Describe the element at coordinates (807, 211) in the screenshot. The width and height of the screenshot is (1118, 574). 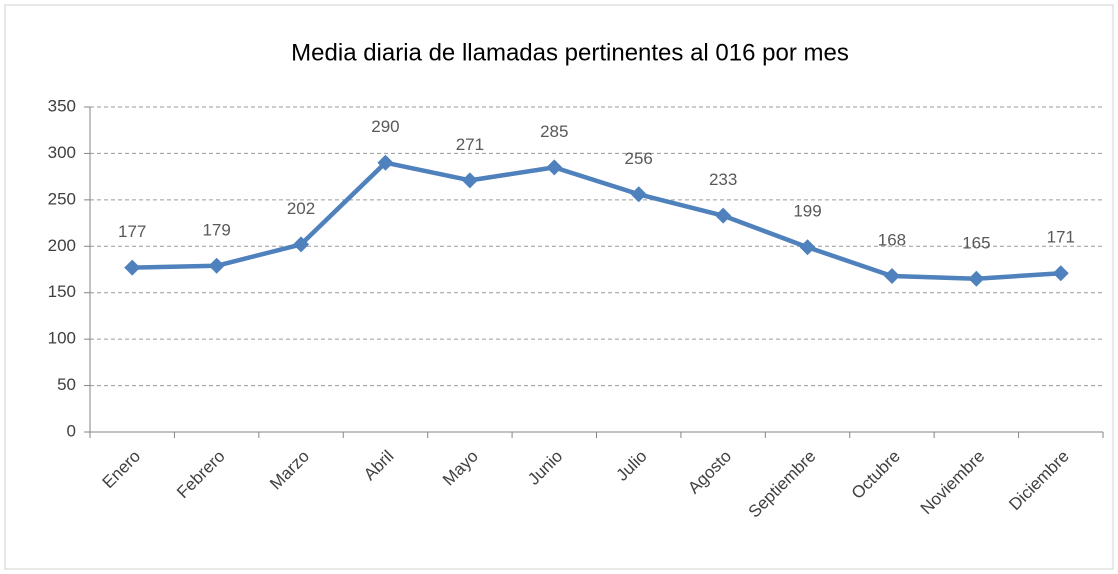
I see `data-label: 199` at that location.